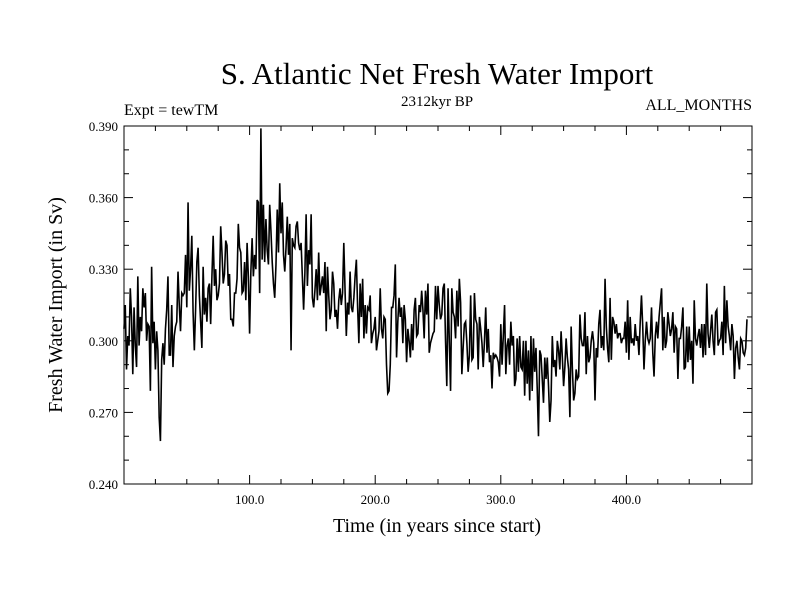  Describe the element at coordinates (103, 412) in the screenshot. I see `y-tick-label: 0.270` at that location.